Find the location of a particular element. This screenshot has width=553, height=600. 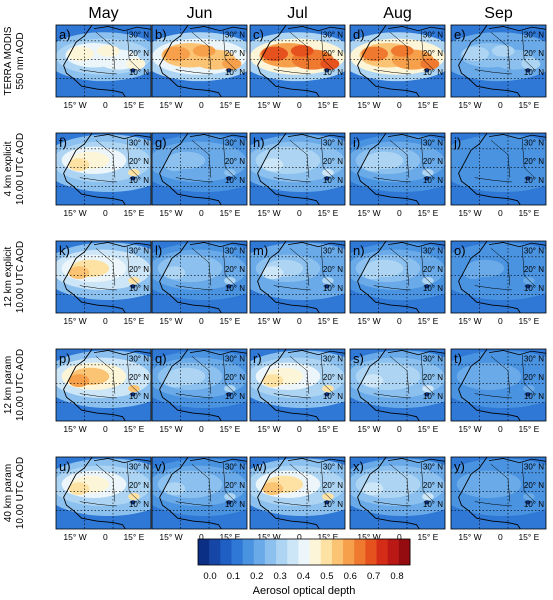

map-panel-j: j) 30° N 20° N 10° N 15° W 0 15° E is located at coordinates (498, 175).